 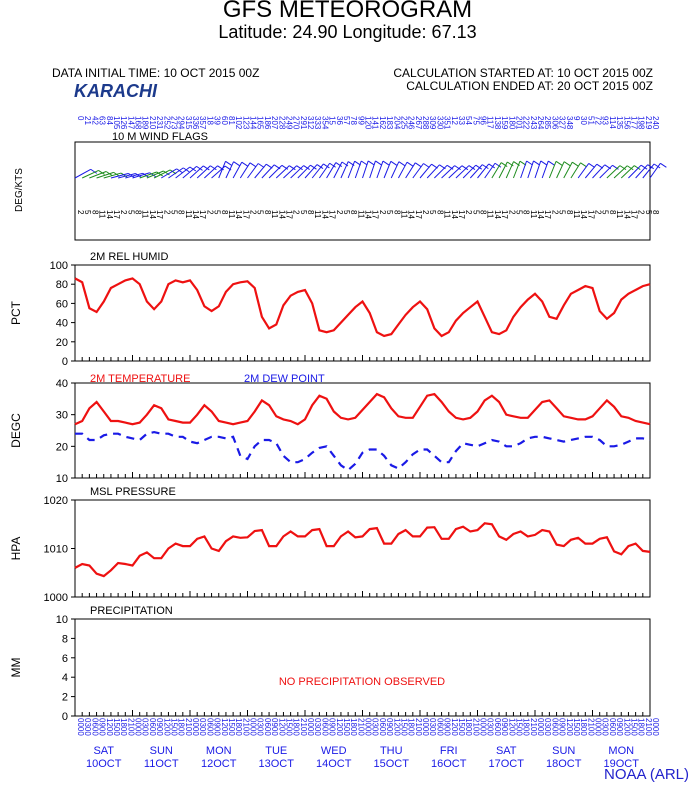 What do you see at coordinates (526, 123) in the screenshot?
I see `wind-direction-label: 222` at bounding box center [526, 123].